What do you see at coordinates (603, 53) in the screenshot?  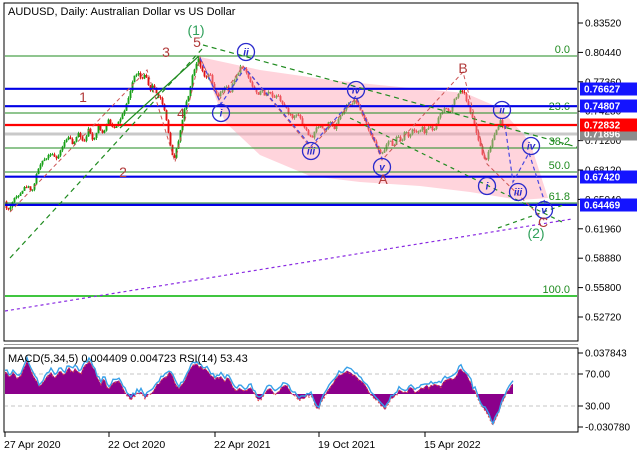 I see `price-axis-tick: 0.80440` at bounding box center [603, 53].